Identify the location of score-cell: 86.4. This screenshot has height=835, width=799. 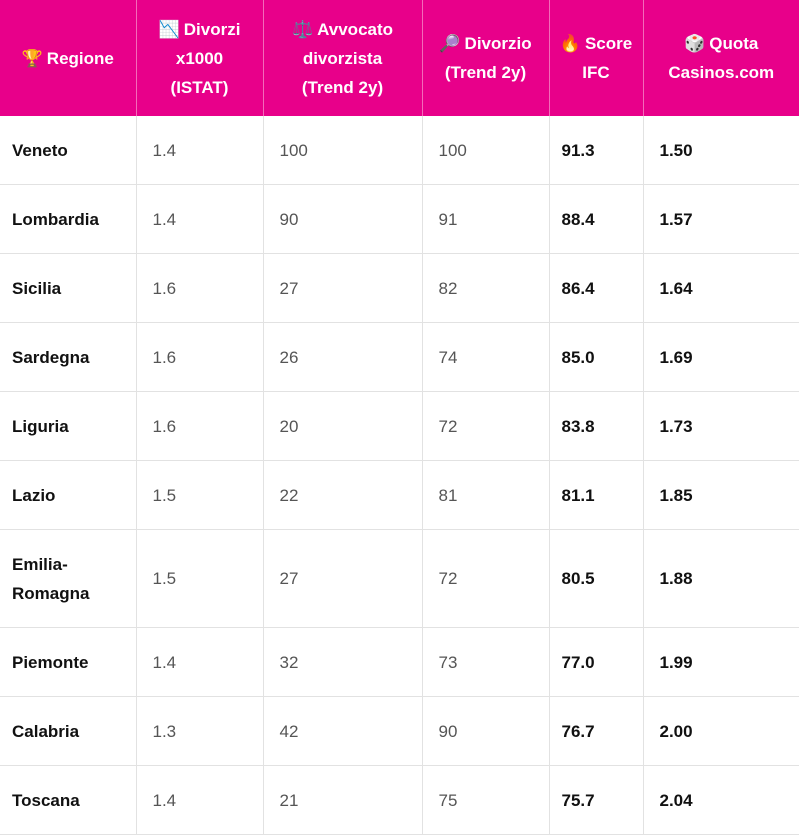
(596, 288).